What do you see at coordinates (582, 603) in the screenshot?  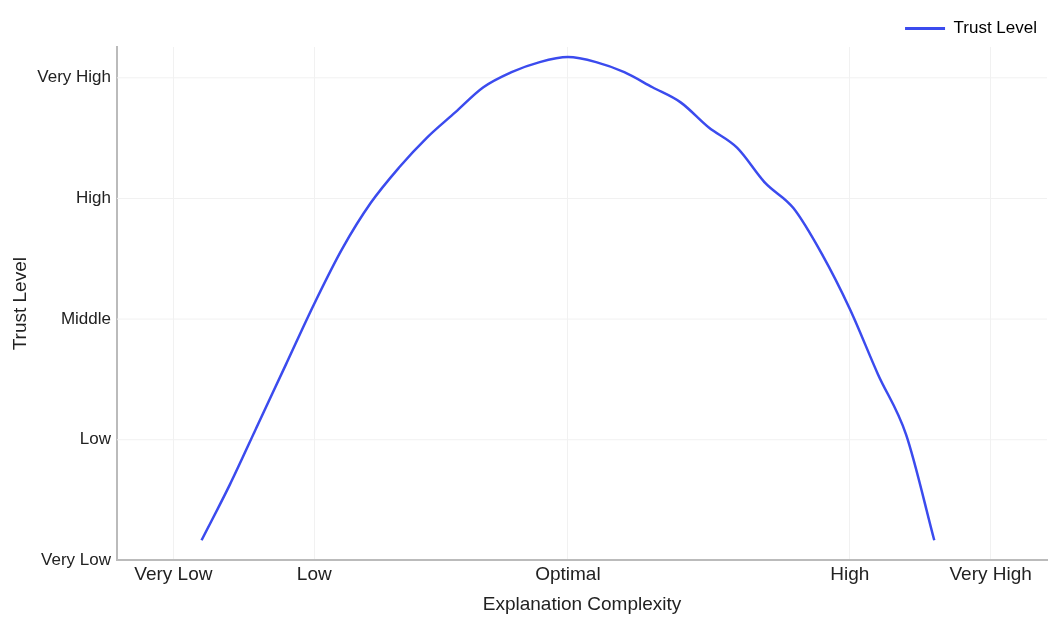 I see `x-axis-title: Explanation Complexity` at bounding box center [582, 603].